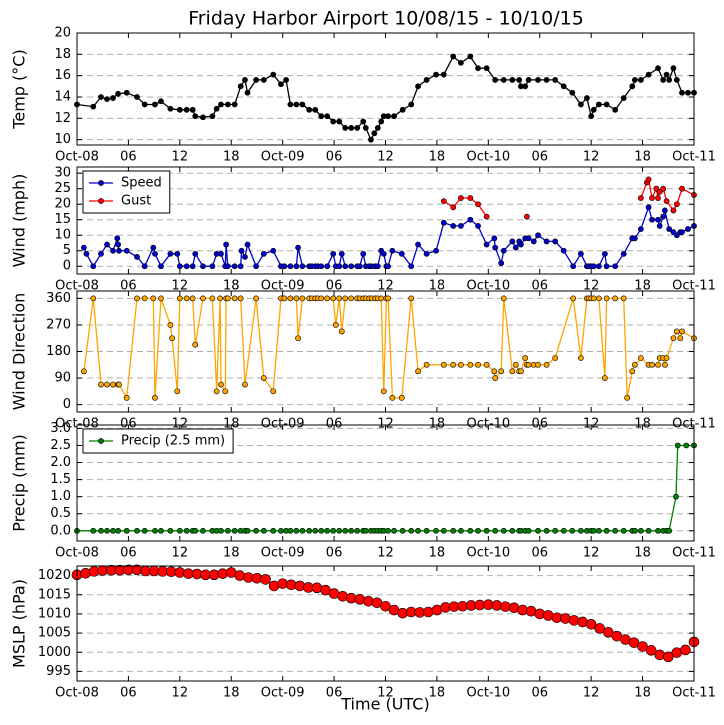  Describe the element at coordinates (694, 157) in the screenshot. I see `x-tick-label: Oct-11` at that location.